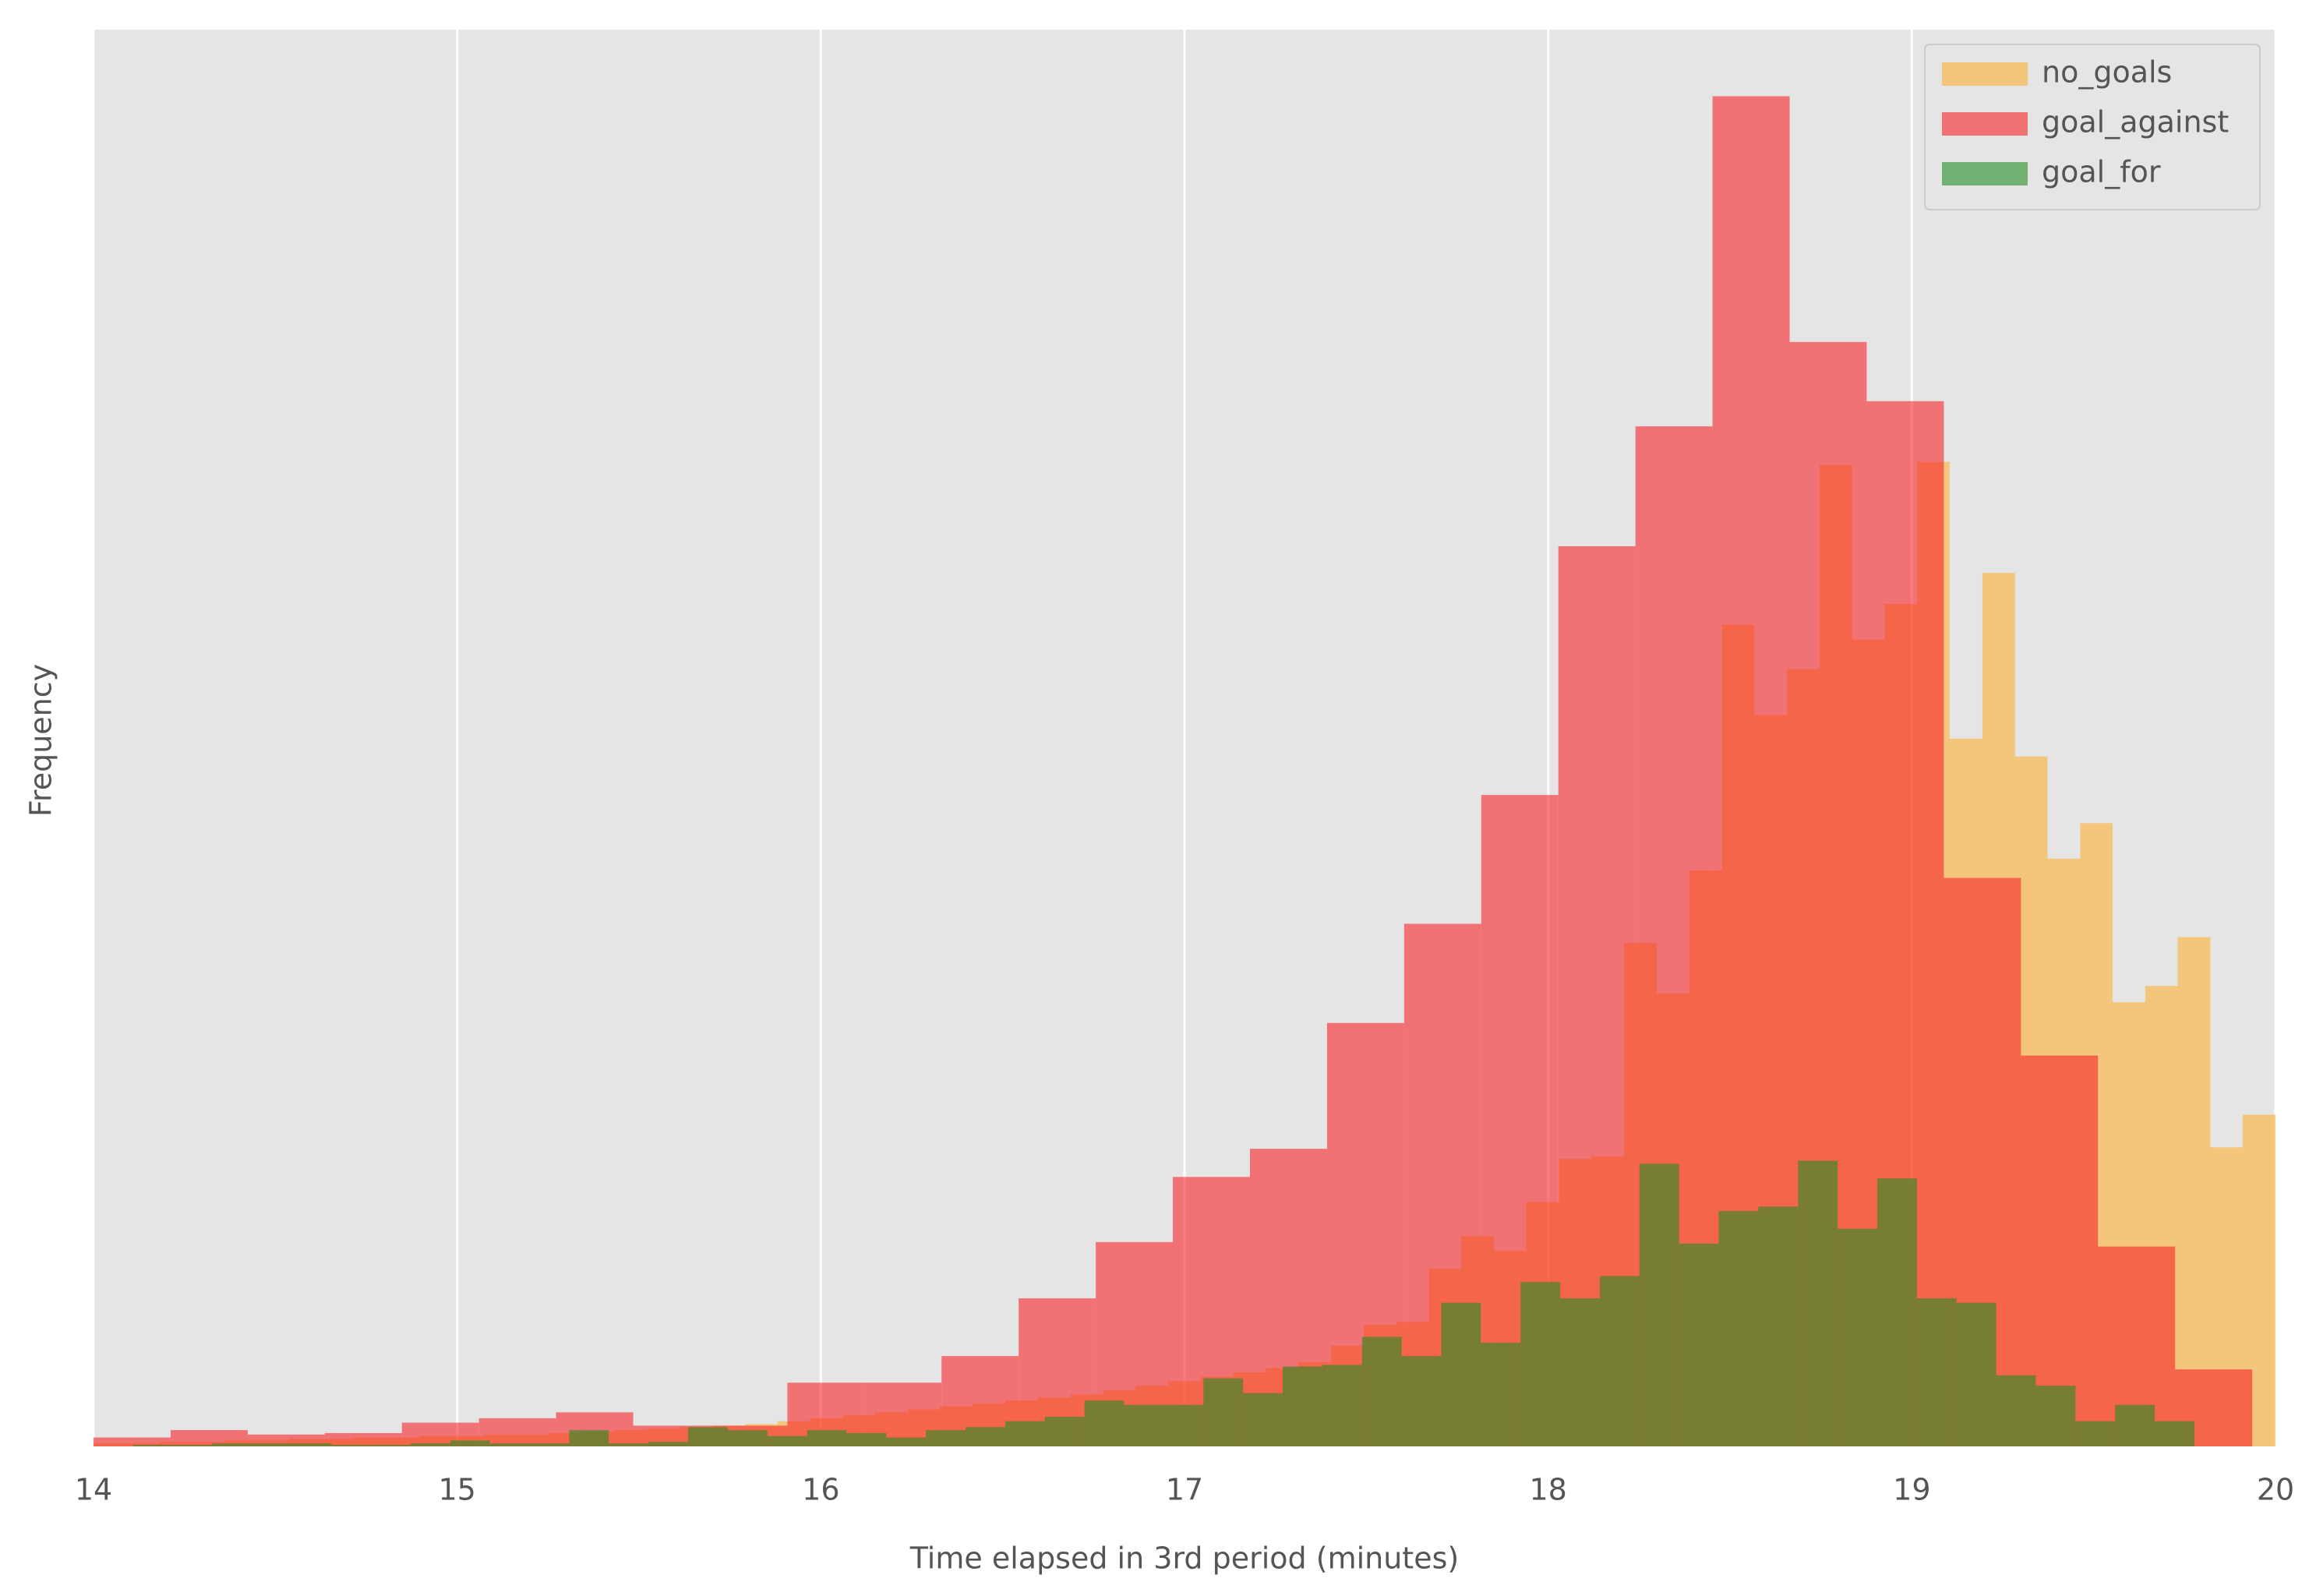  I want to click on legend-label: no_goals, so click(2107, 72).